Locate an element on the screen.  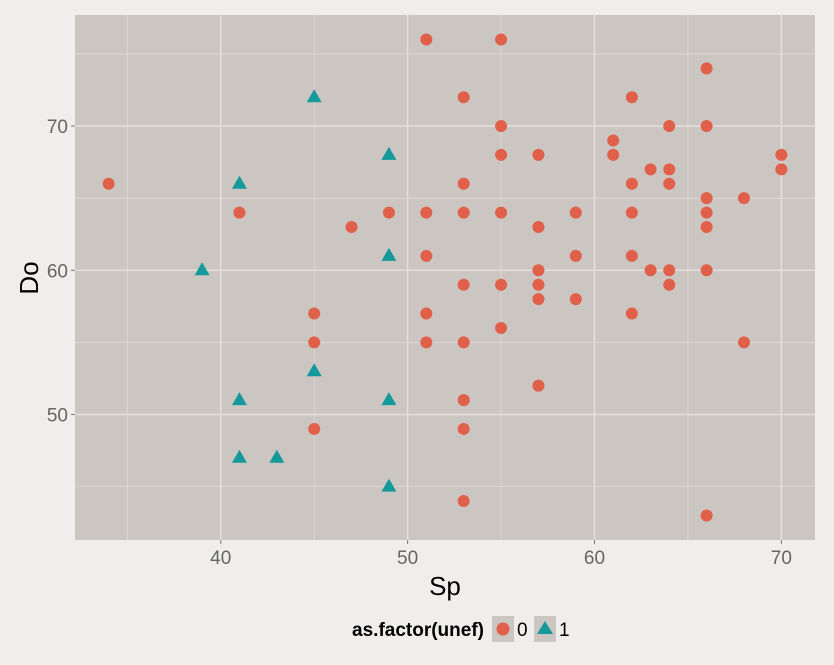
legend: as.factor(unef) 0 1 is located at coordinates (461, 629).